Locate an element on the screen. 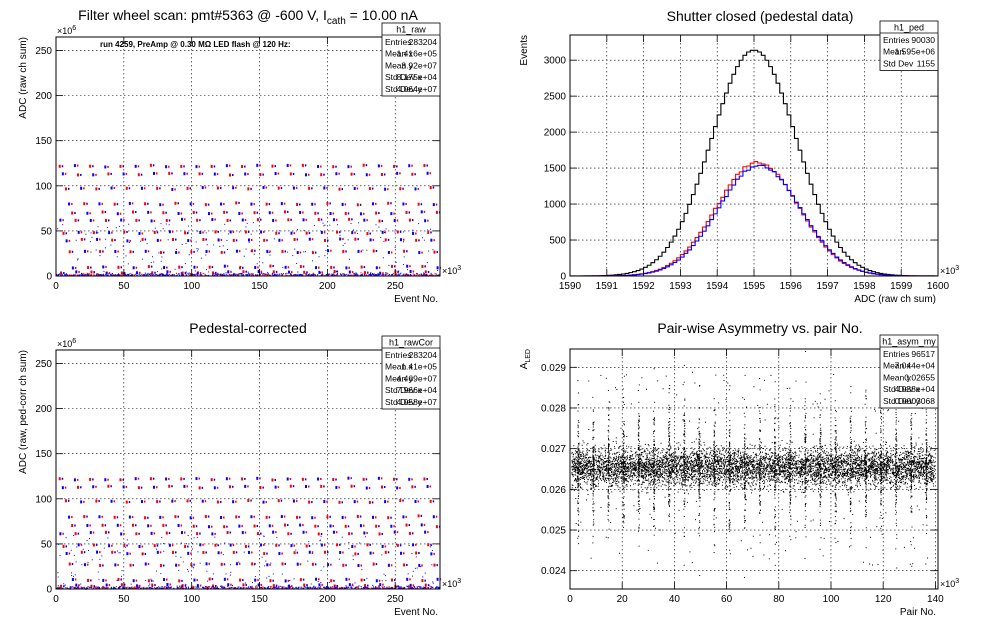  x-tick-label: 1600 is located at coordinates (938, 286).